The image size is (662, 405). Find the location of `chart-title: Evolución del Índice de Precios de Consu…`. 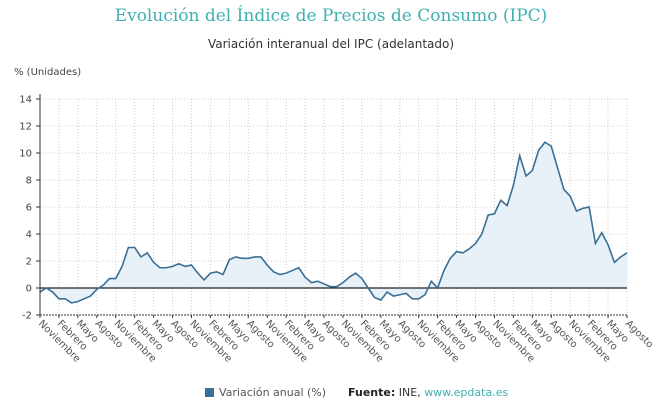

chart-title: Evolución del Índice de Precios de Consu… is located at coordinates (331, 16).